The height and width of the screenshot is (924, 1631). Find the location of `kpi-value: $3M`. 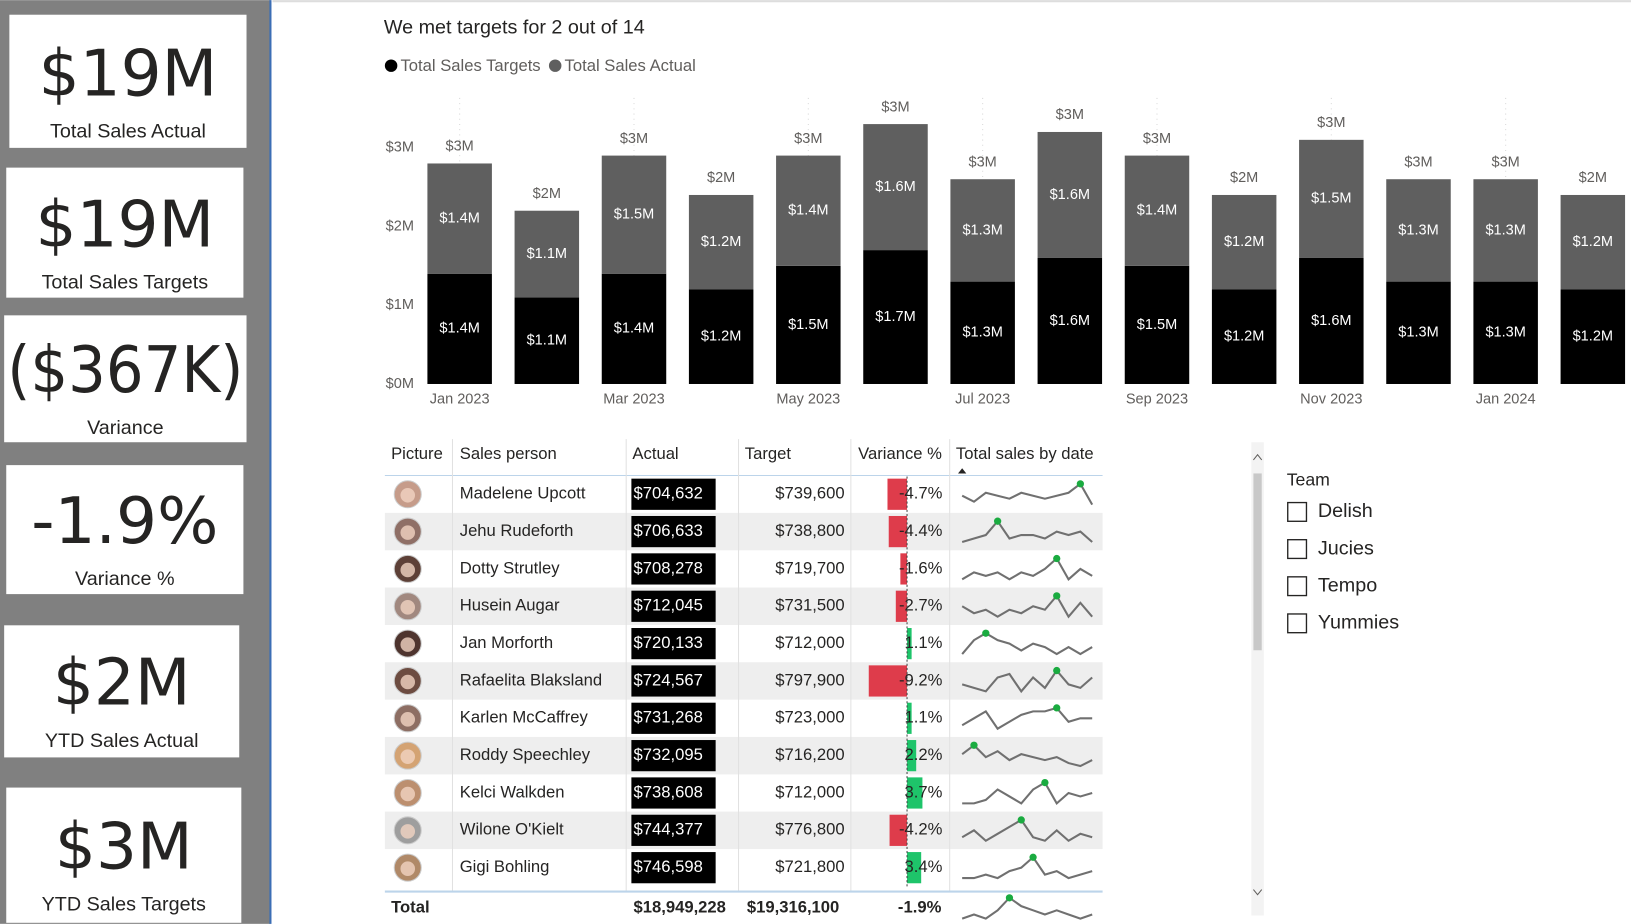

kpi-value: $3M is located at coordinates (124, 847).